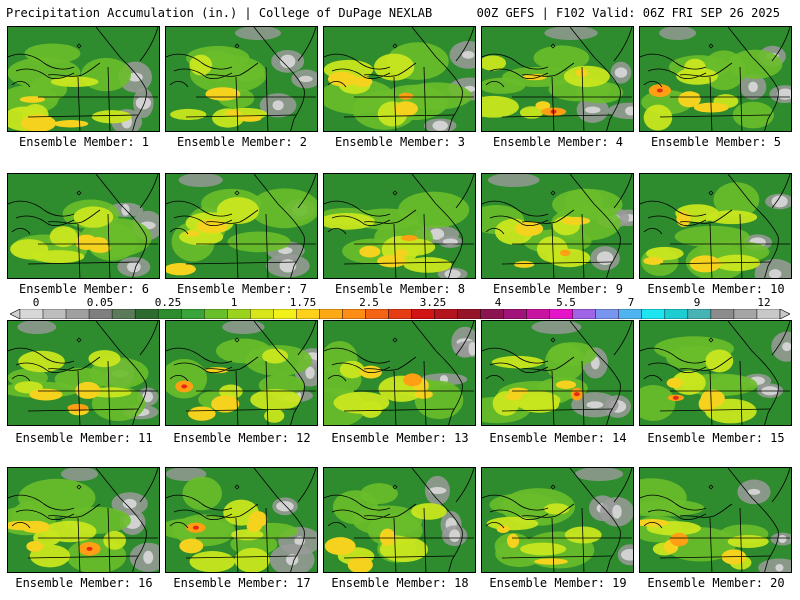  Describe the element at coordinates (716, 583) in the screenshot. I see `ensemble-member-label: Ensemble Member: 20` at that location.